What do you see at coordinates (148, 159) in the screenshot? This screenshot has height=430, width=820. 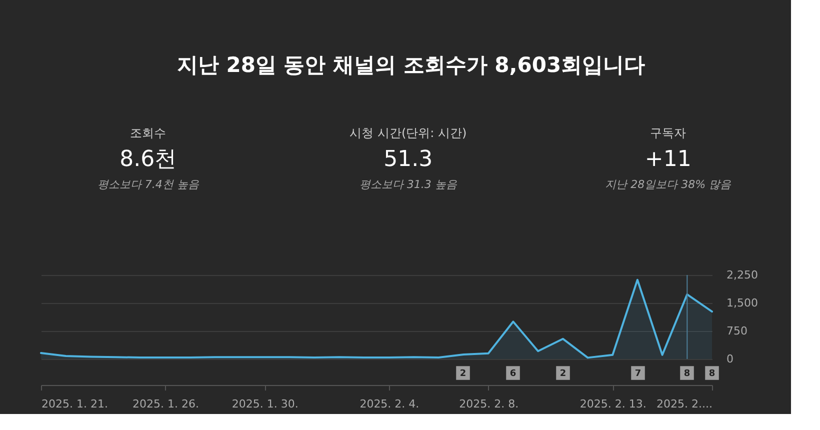 I see `text: 8.6천` at bounding box center [148, 159].